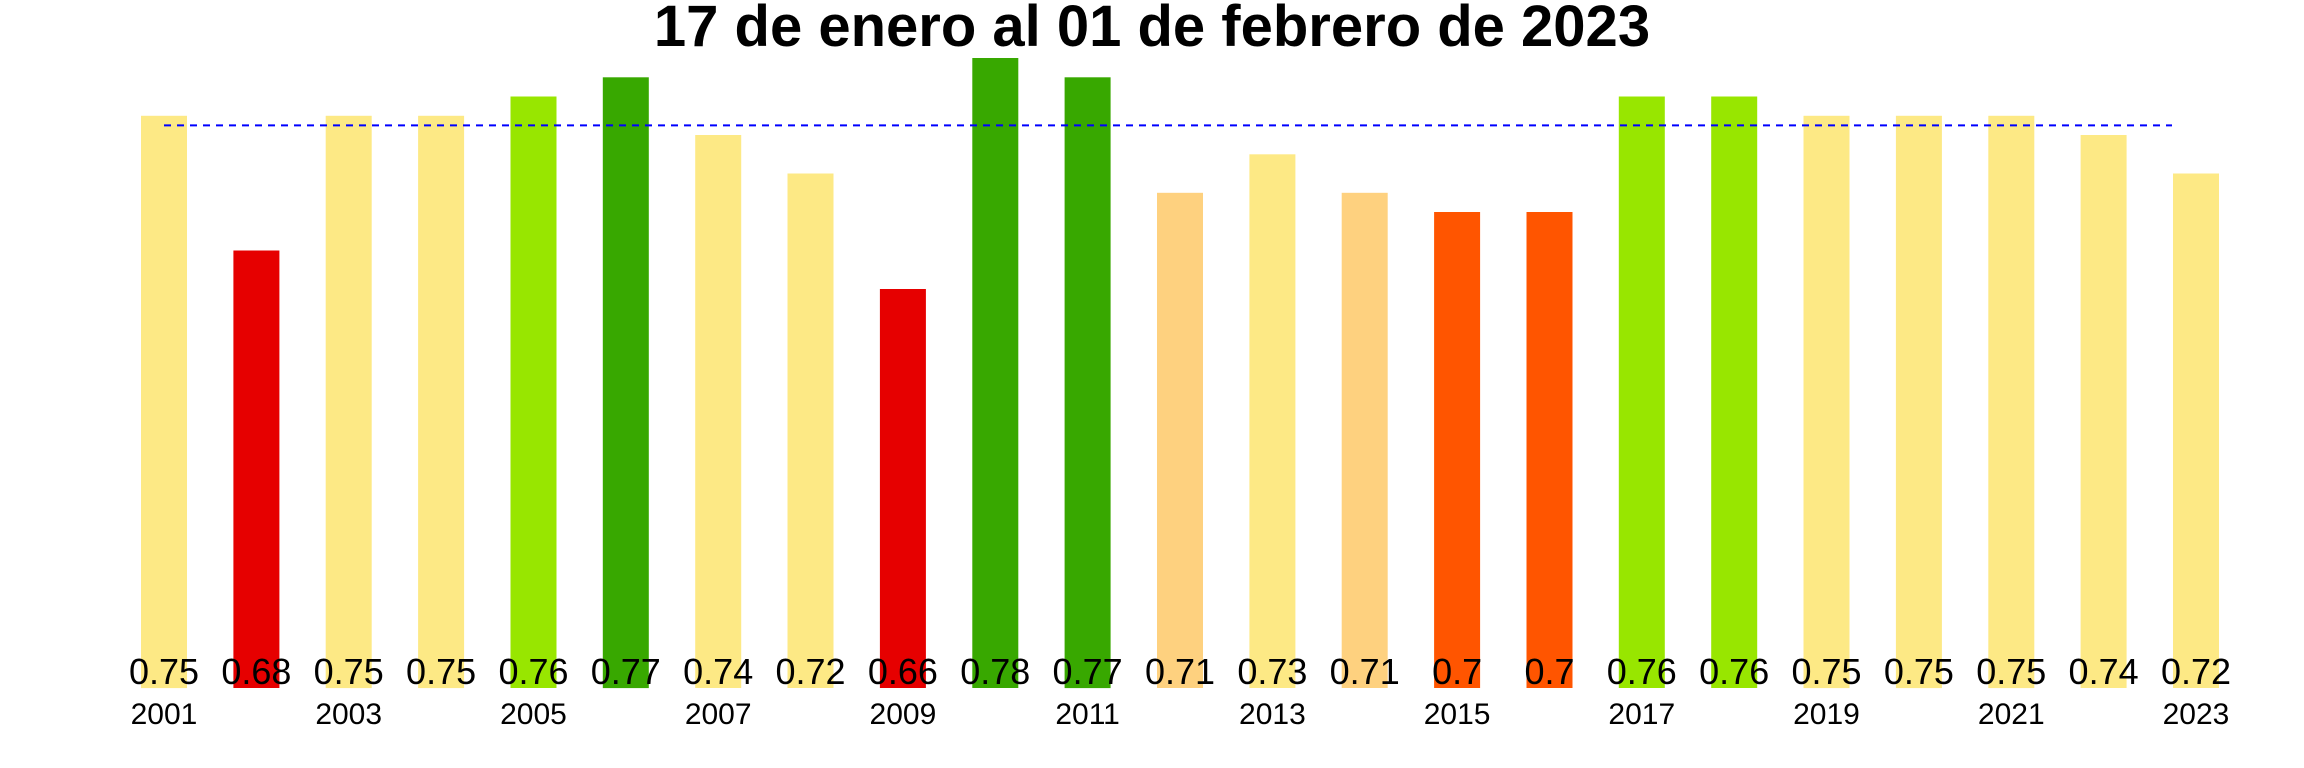 This screenshot has height=768, width=2304. What do you see at coordinates (2011, 671) in the screenshot?
I see `value-label-2021: 0.75` at bounding box center [2011, 671].